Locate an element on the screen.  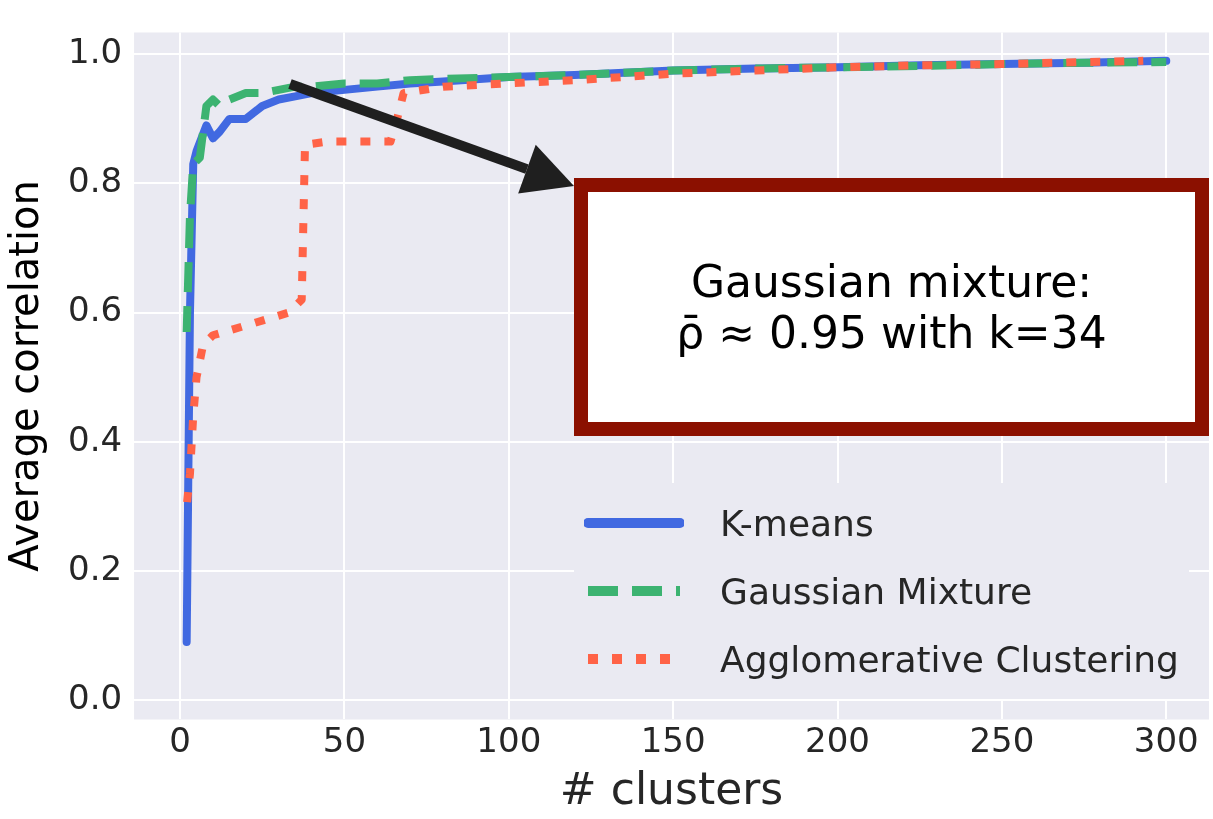
x-tick-label: 100 is located at coordinates (509, 739).